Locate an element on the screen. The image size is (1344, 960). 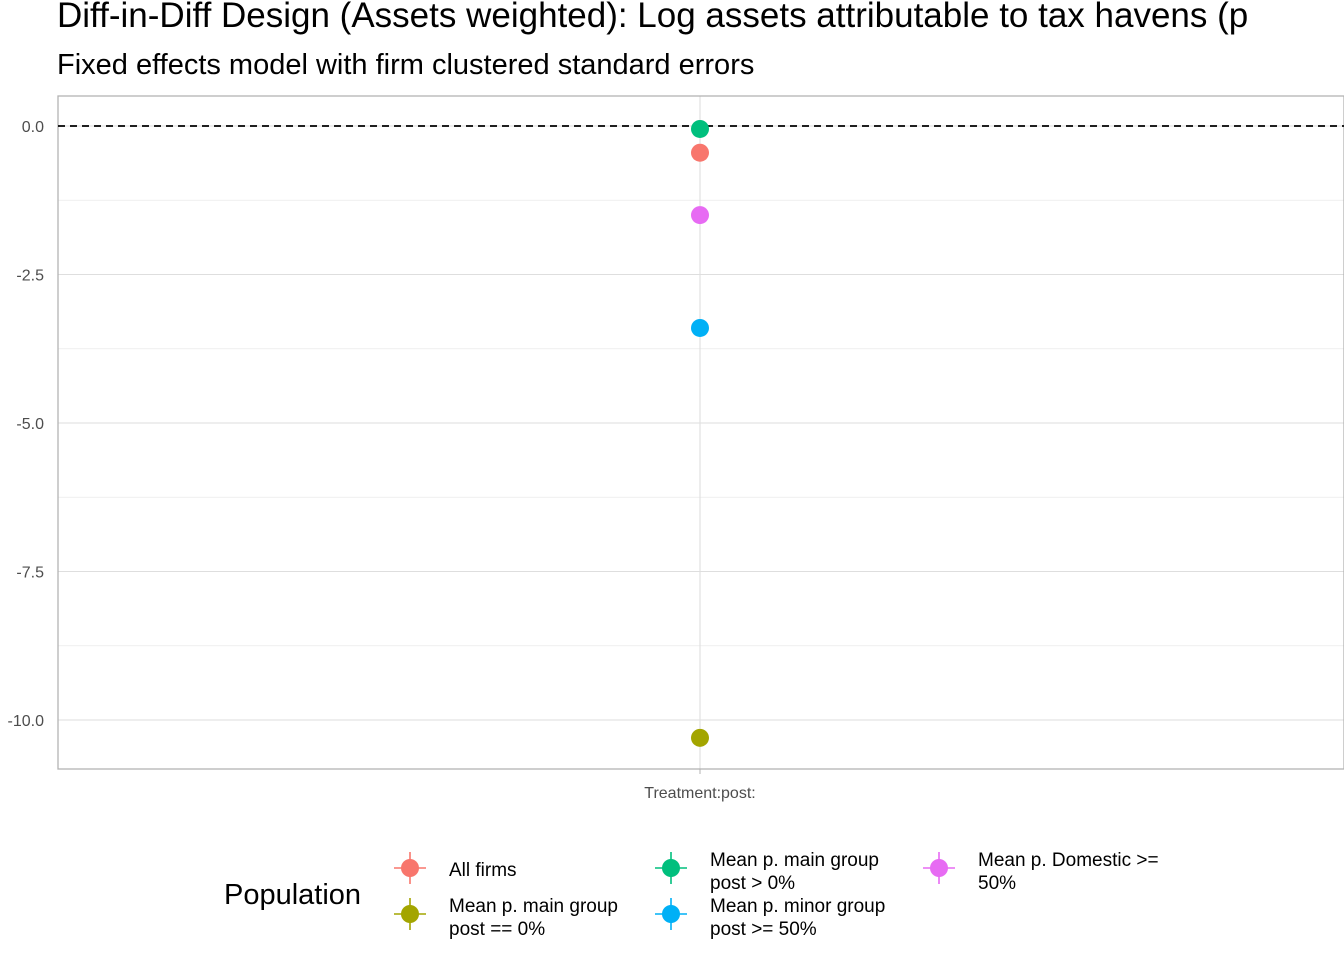
legend-label: post >= 50% is located at coordinates (763, 929).